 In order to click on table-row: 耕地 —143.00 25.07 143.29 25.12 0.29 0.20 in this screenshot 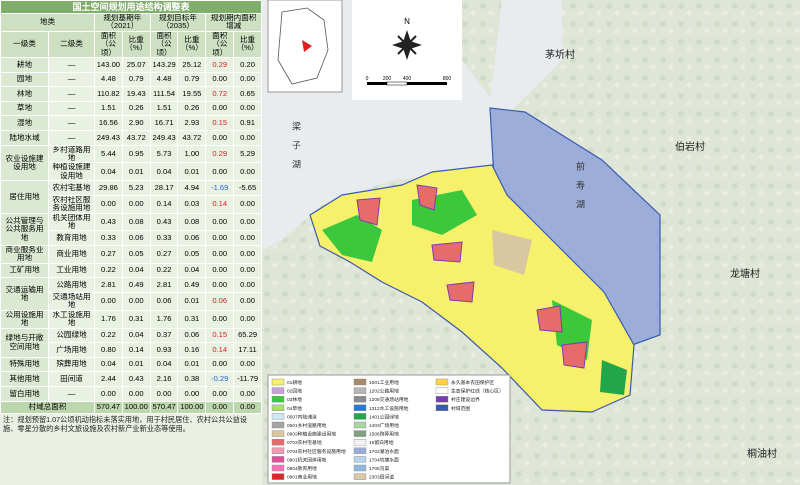, I will do `click(131, 65)`.